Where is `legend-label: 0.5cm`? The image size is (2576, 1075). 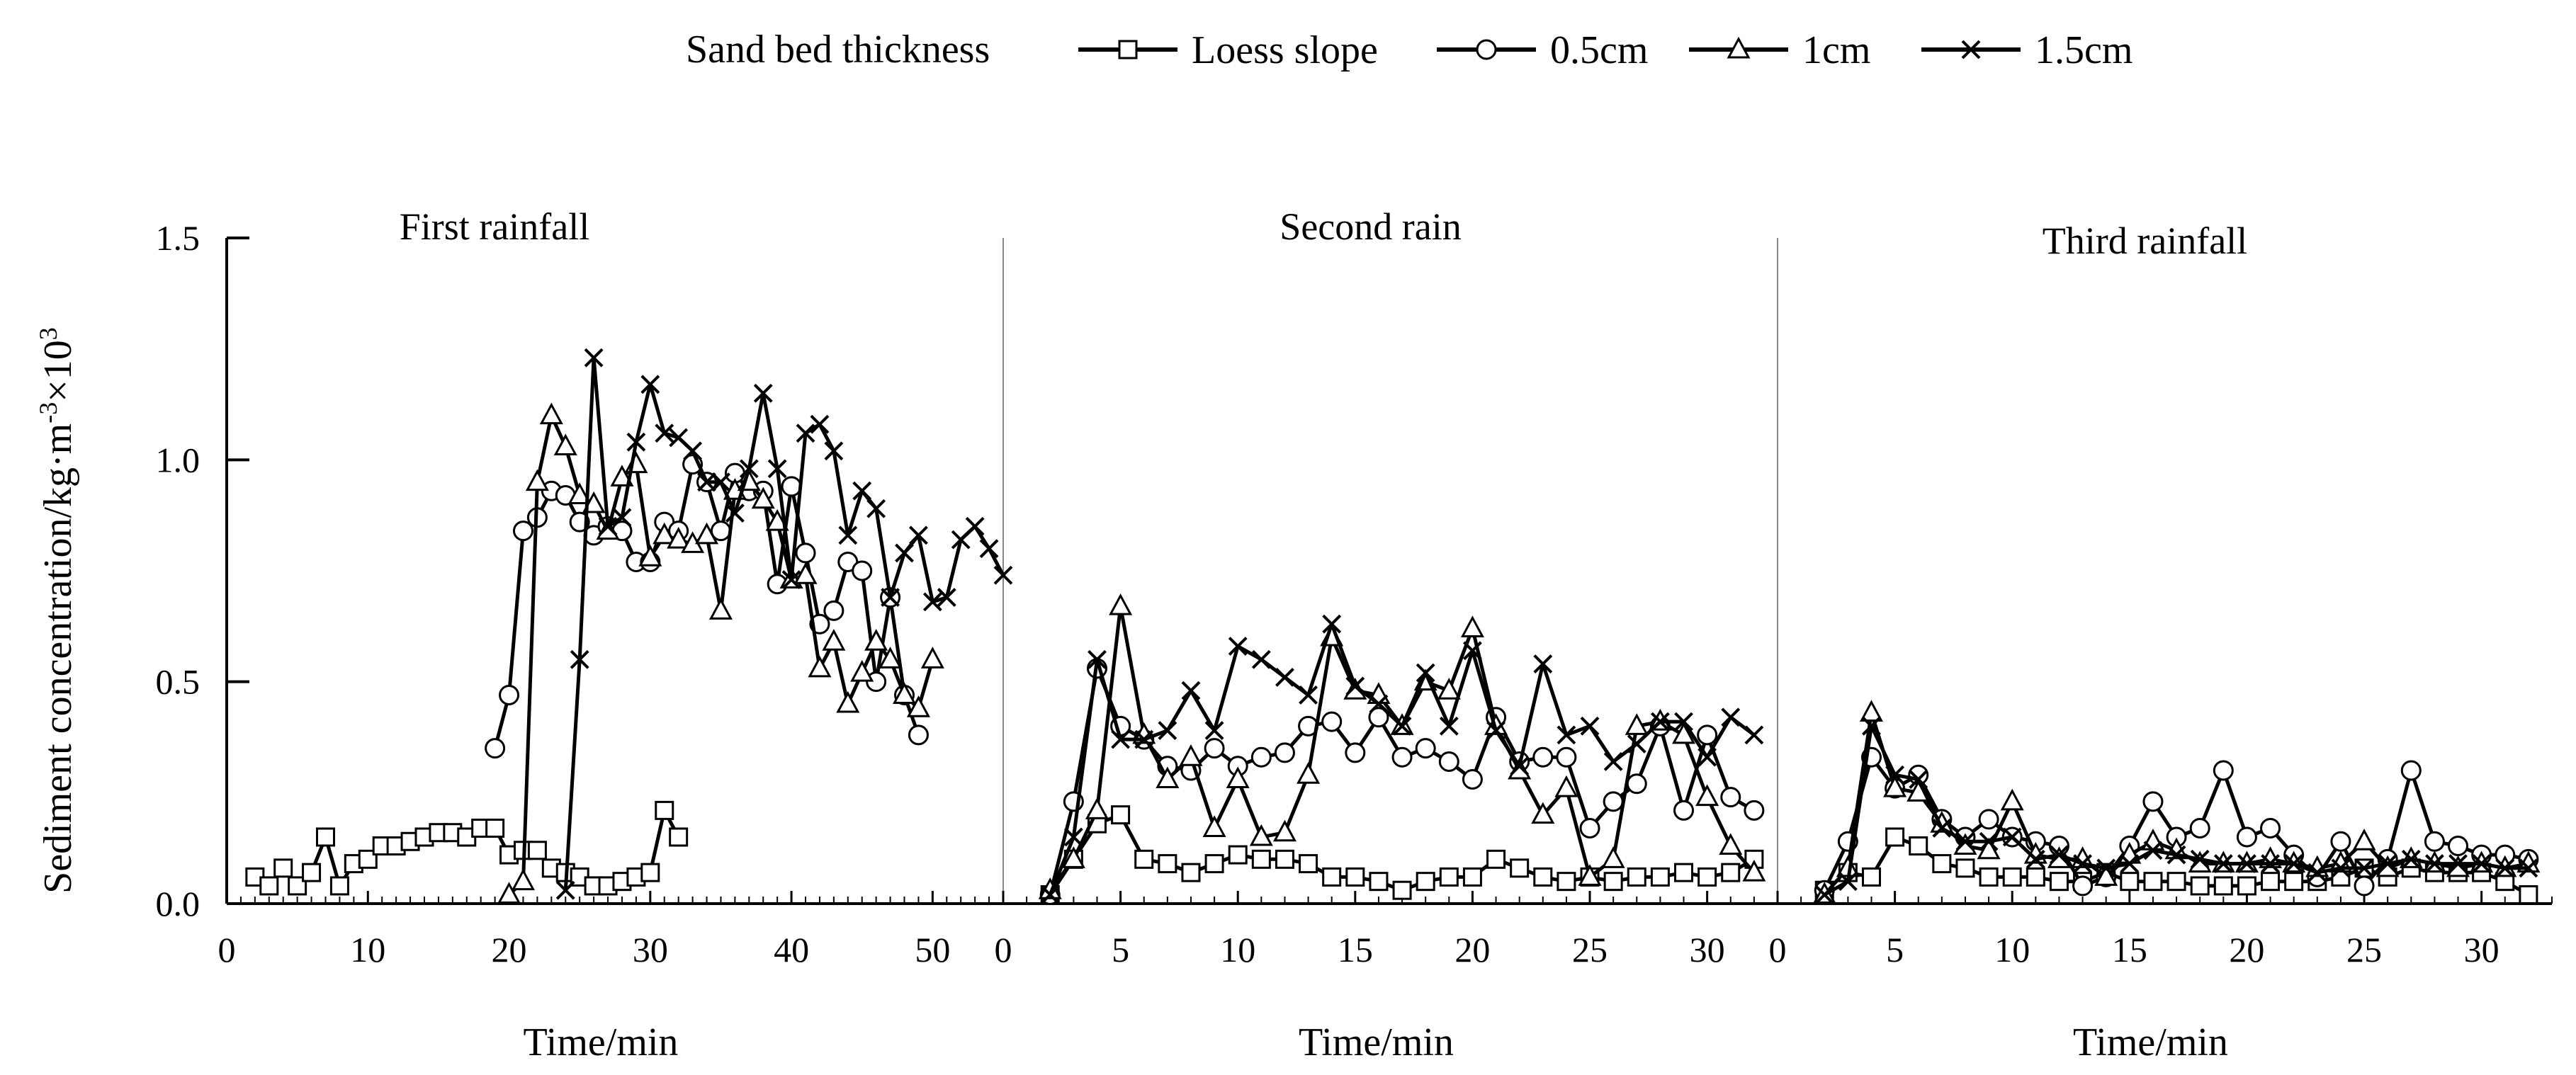 legend-label: 0.5cm is located at coordinates (1599, 50).